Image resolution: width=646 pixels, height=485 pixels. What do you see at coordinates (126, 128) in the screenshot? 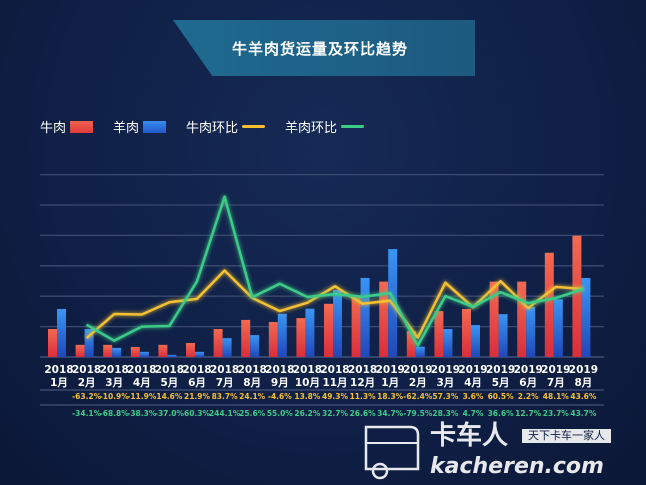
I see `legend-label: 羊肉` at bounding box center [126, 128].